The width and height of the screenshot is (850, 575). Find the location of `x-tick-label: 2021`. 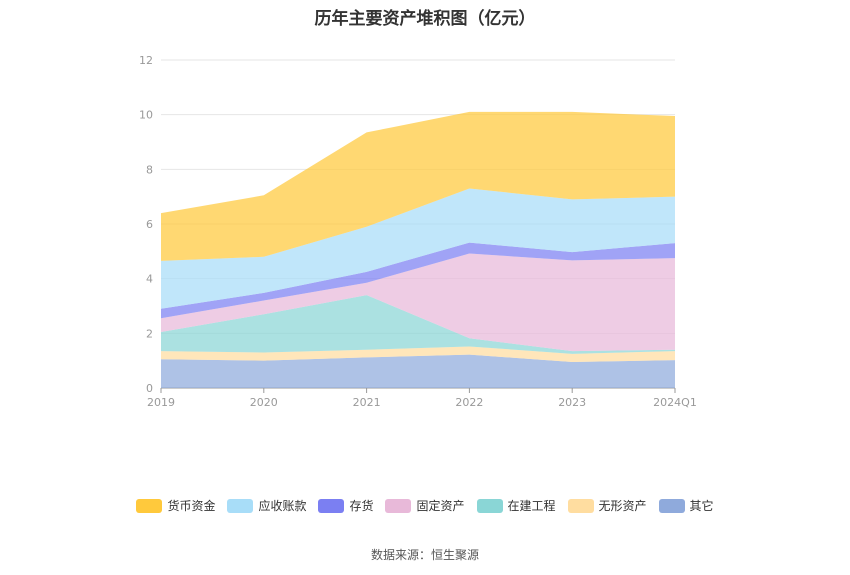

x-tick-label: 2021 is located at coordinates (367, 402).